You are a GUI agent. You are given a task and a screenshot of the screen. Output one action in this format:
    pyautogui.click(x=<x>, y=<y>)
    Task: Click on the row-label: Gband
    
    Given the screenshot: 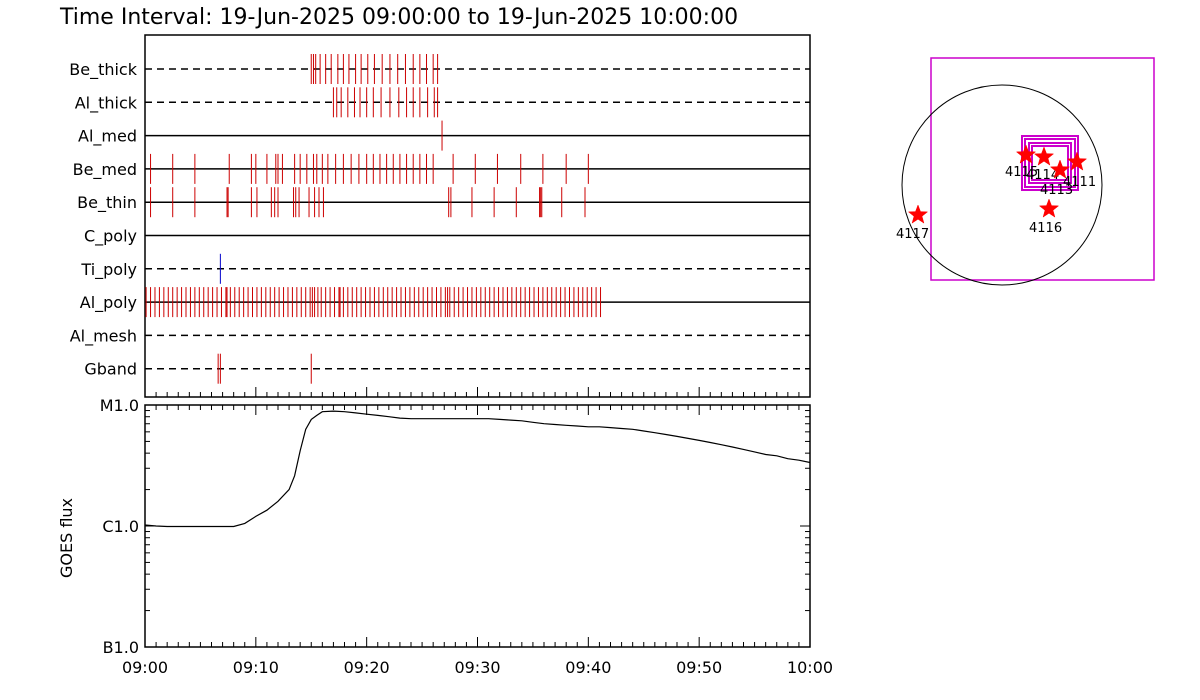 What is the action you would take?
    pyautogui.click(x=110, y=369)
    